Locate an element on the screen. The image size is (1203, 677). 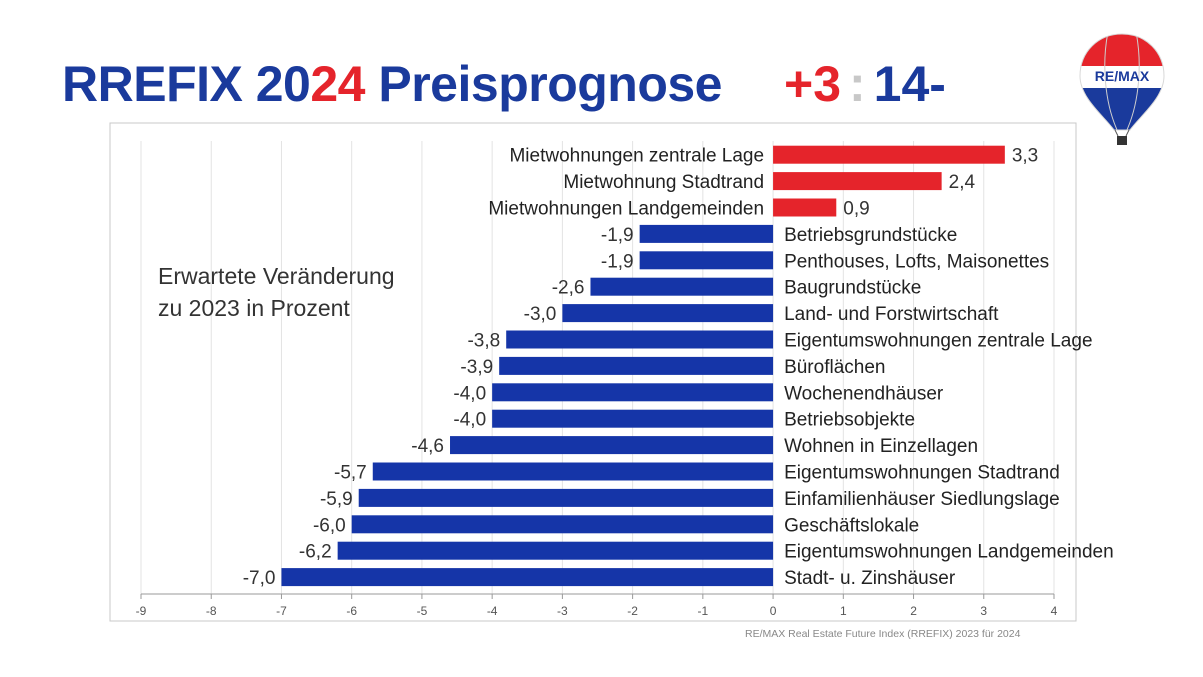
bar-value-label: 2,4 is located at coordinates (962, 182).